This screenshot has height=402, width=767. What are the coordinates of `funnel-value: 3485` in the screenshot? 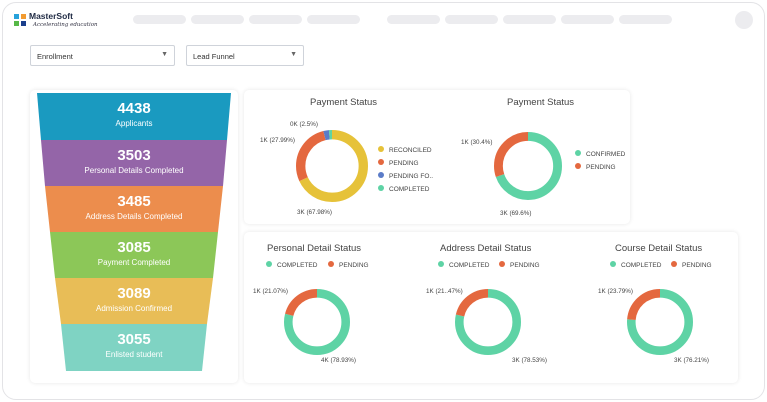 It's located at (134, 201).